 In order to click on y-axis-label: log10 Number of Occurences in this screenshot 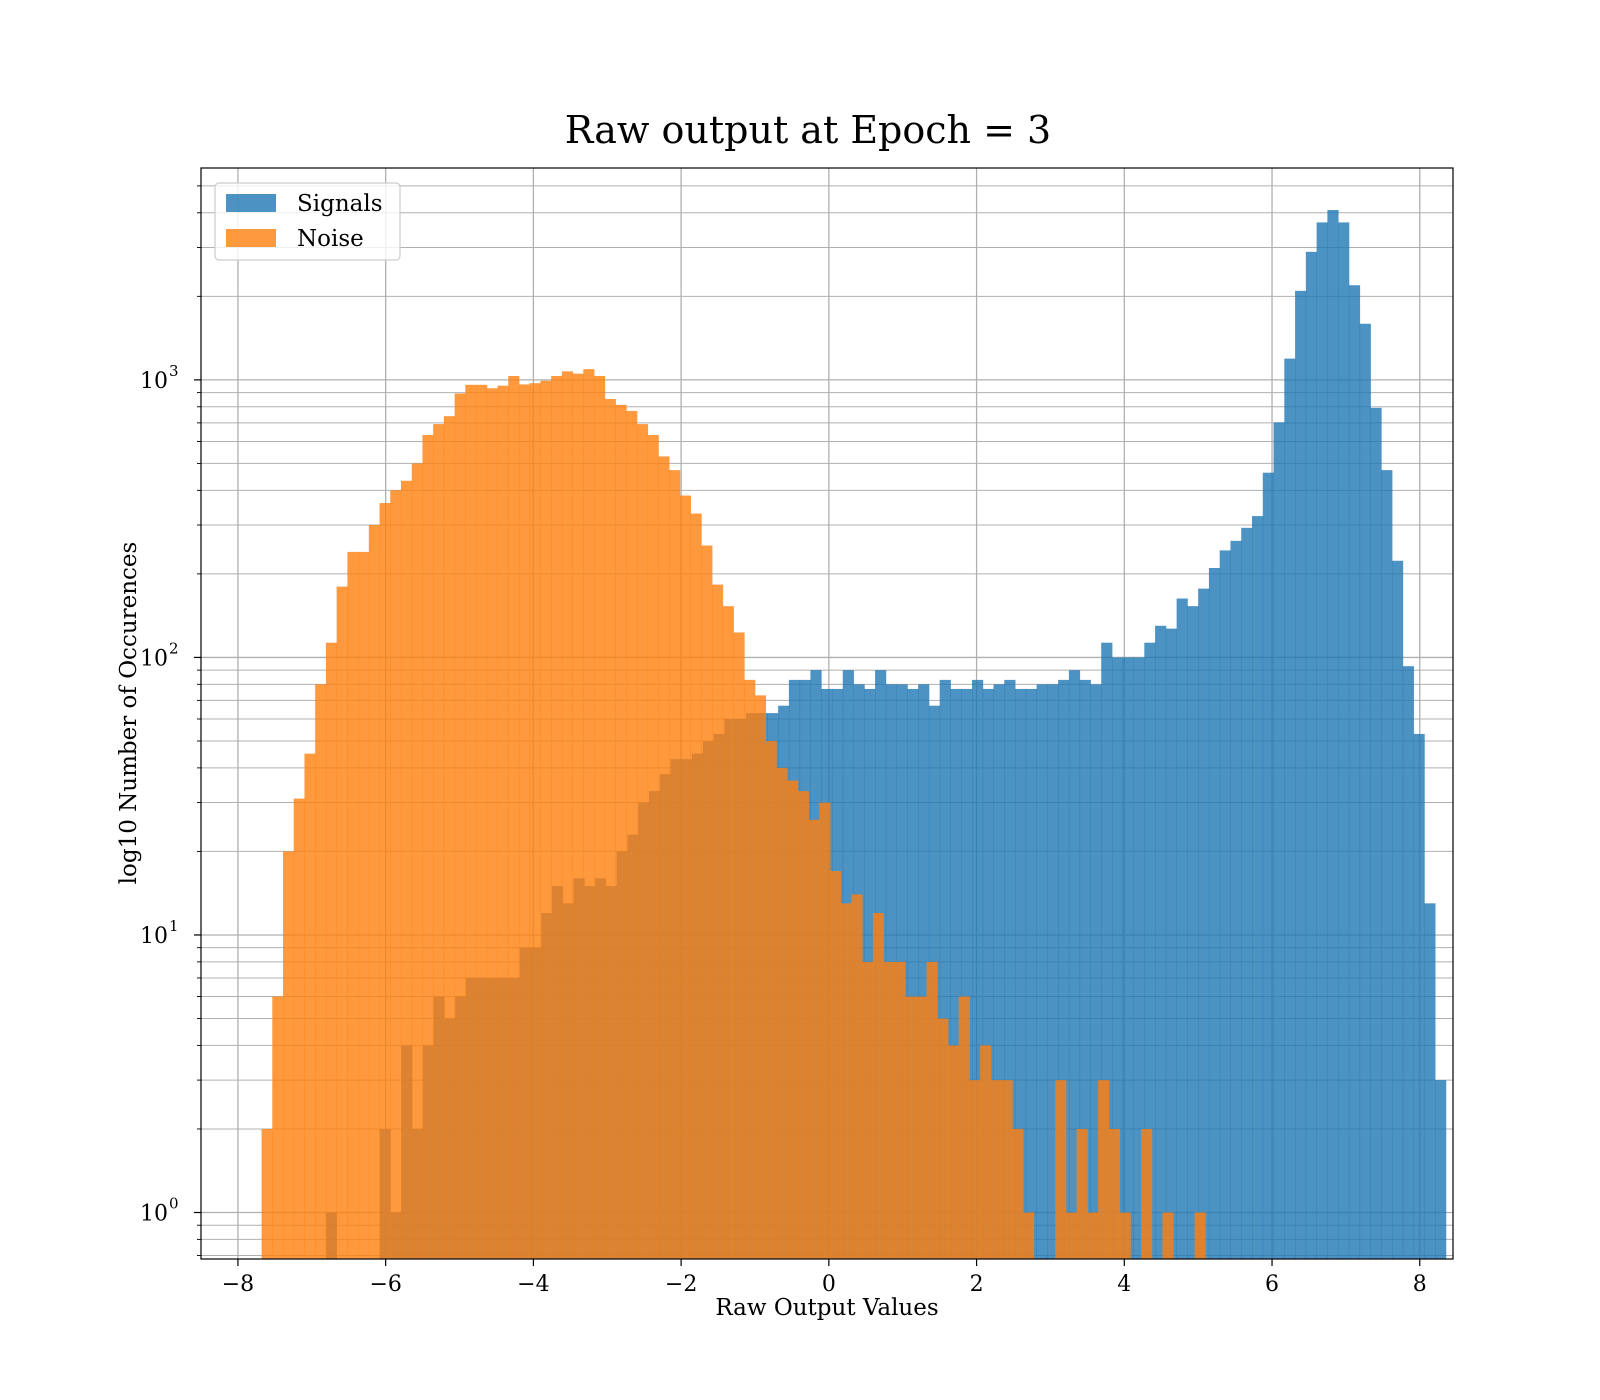, I will do `click(129, 713)`.